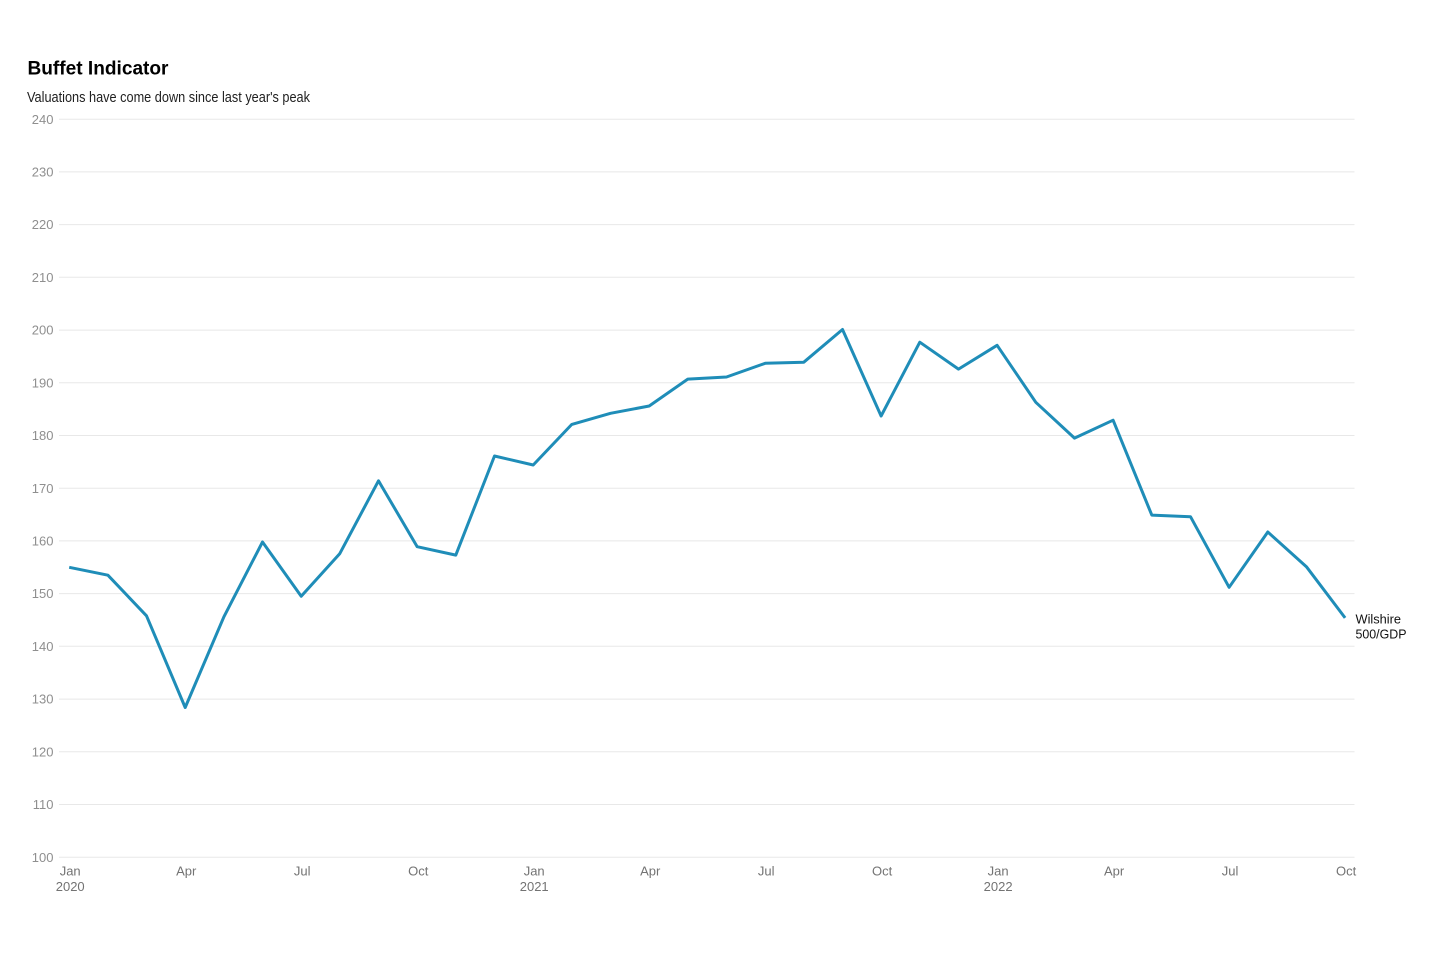 The width and height of the screenshot is (1440, 960). I want to click on svg-text: 220, so click(43, 224).